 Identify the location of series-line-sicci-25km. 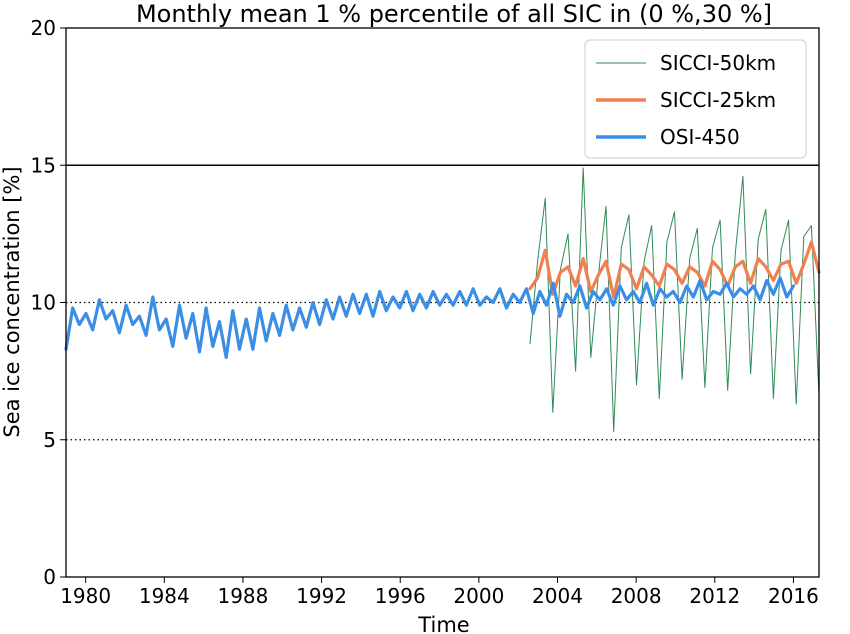
(674, 269).